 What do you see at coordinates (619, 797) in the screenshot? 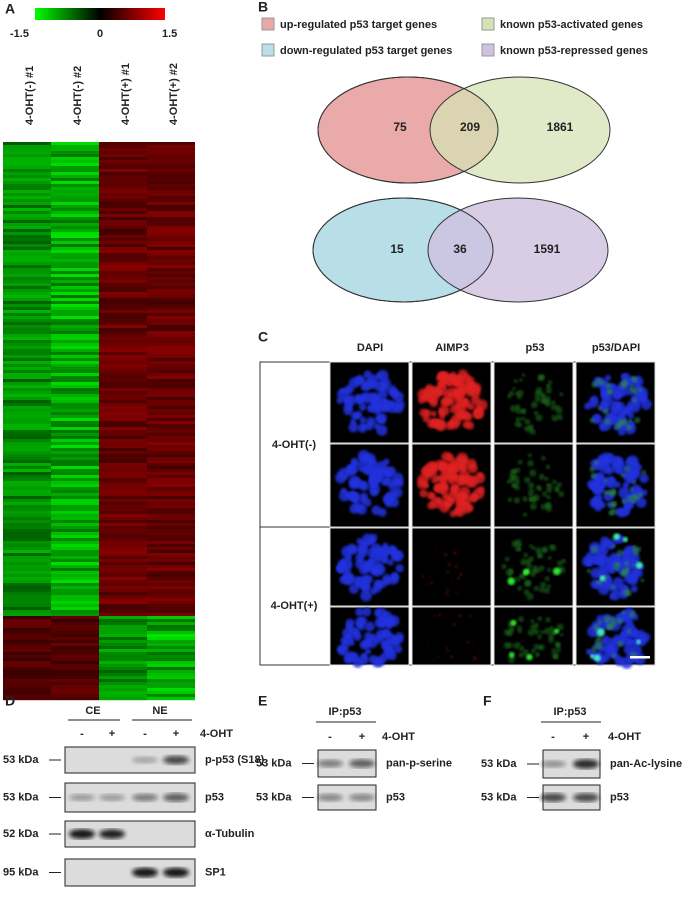
I see `protein-label: p53` at bounding box center [619, 797].